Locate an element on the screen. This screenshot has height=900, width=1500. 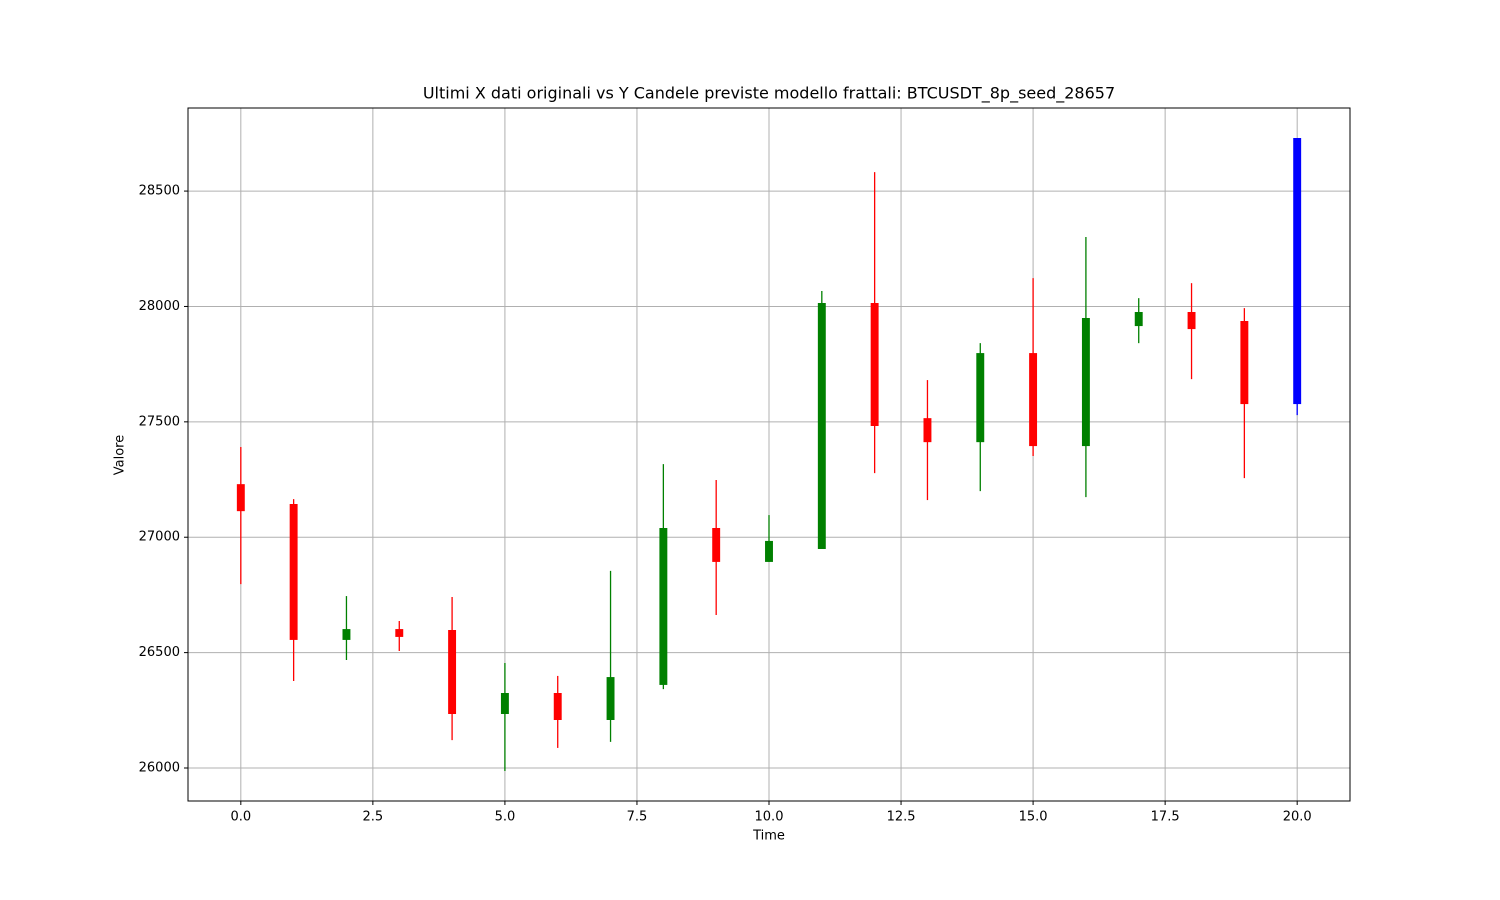
x-tick-label: 5.0 is located at coordinates (505, 817).